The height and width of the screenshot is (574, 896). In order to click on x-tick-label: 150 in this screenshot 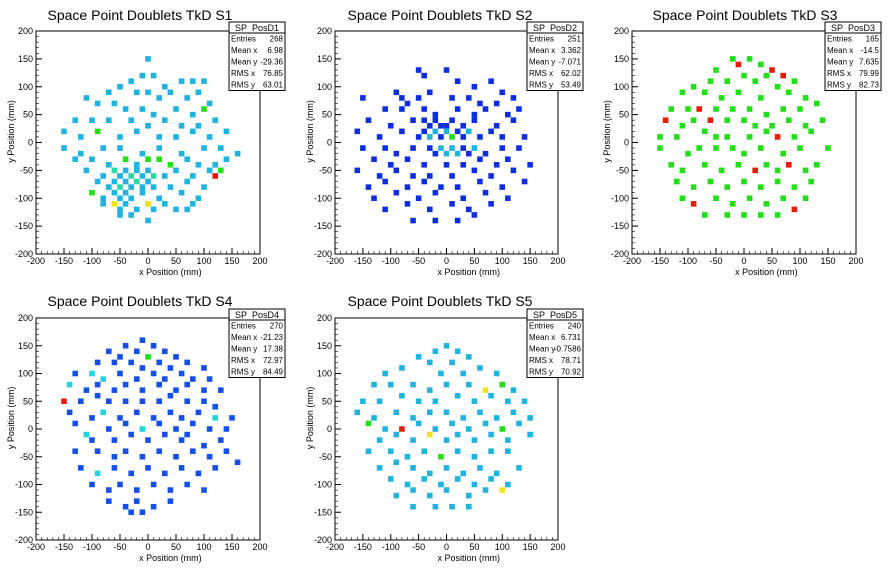, I will do `click(827, 261)`.